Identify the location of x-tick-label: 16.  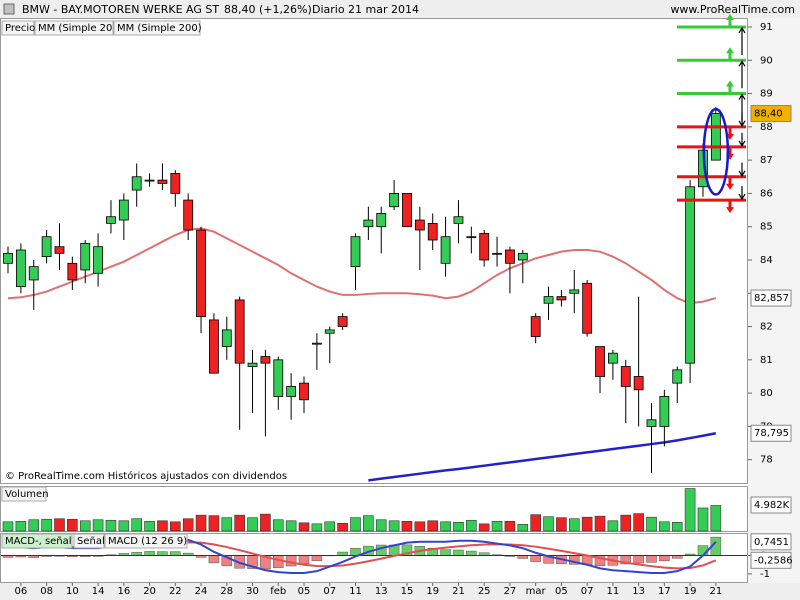
(123, 591).